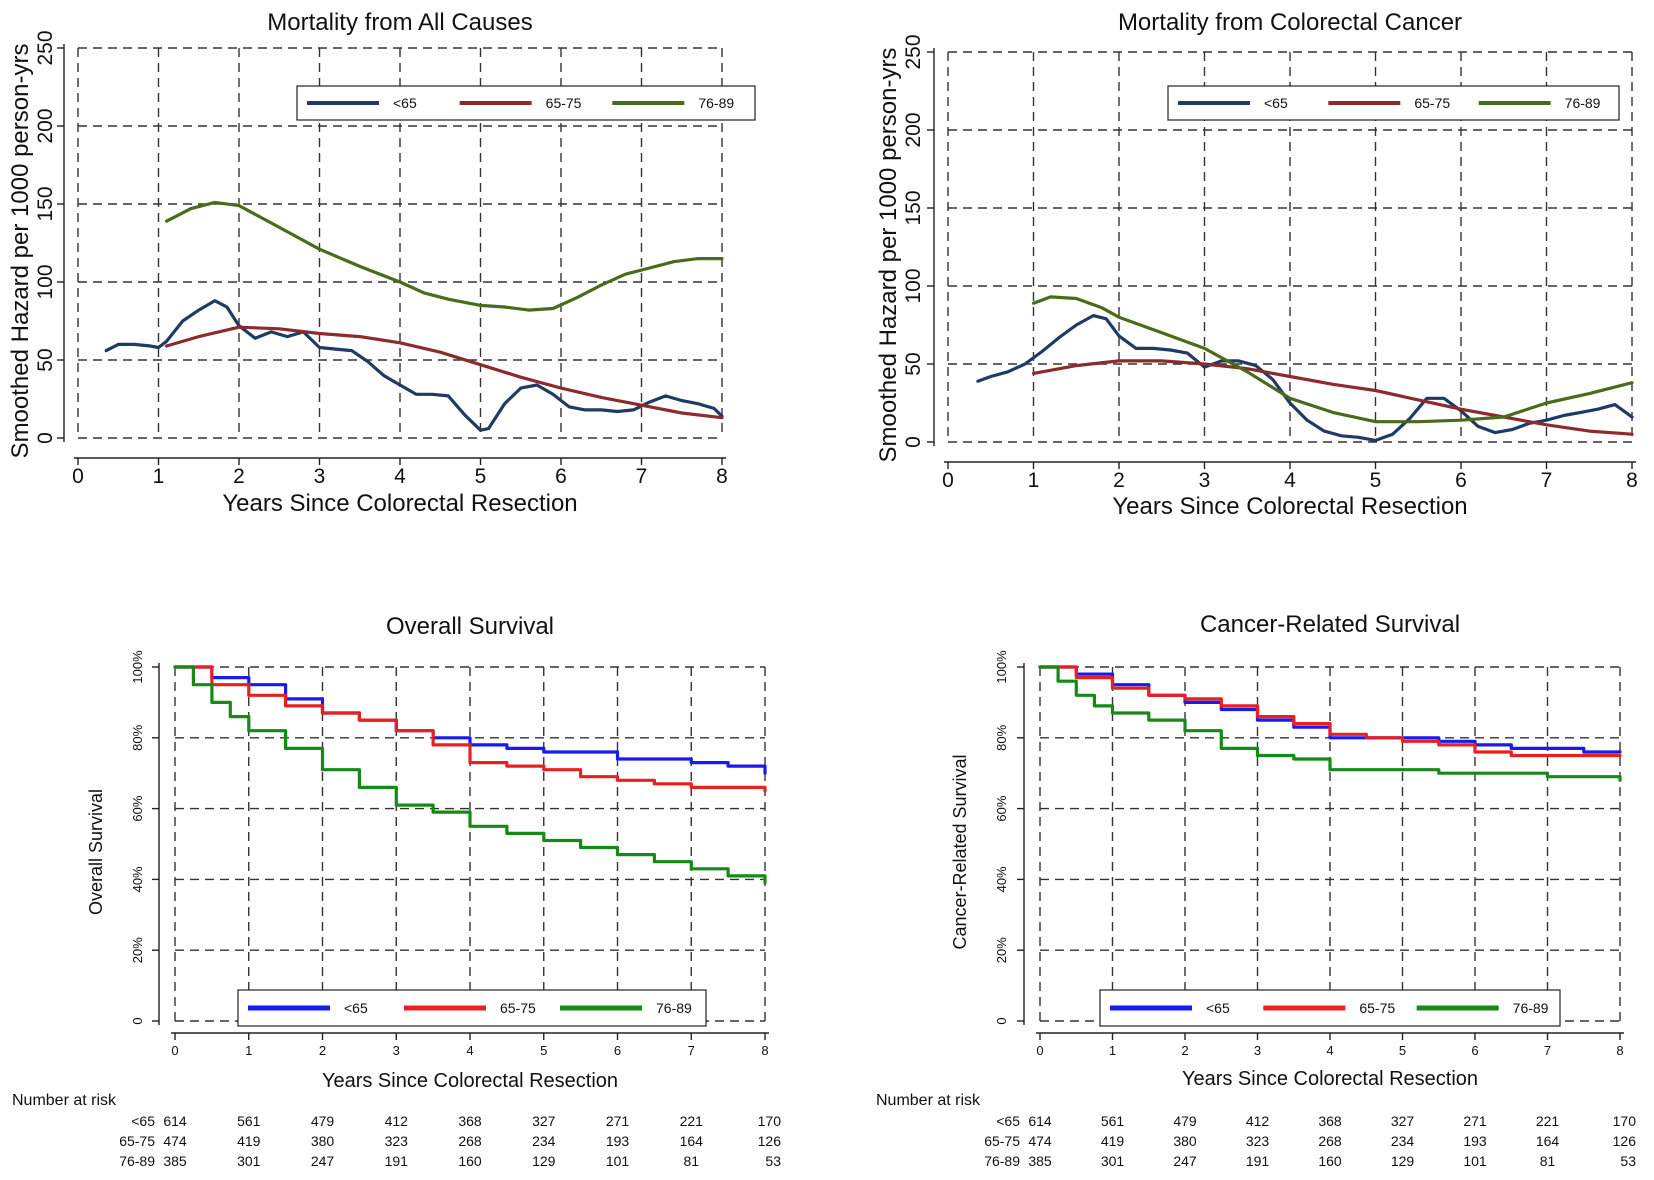 Image resolution: width=1654 pixels, height=1180 pixels. Describe the element at coordinates (470, 626) in the screenshot. I see `chart-title: Overall Survival` at that location.